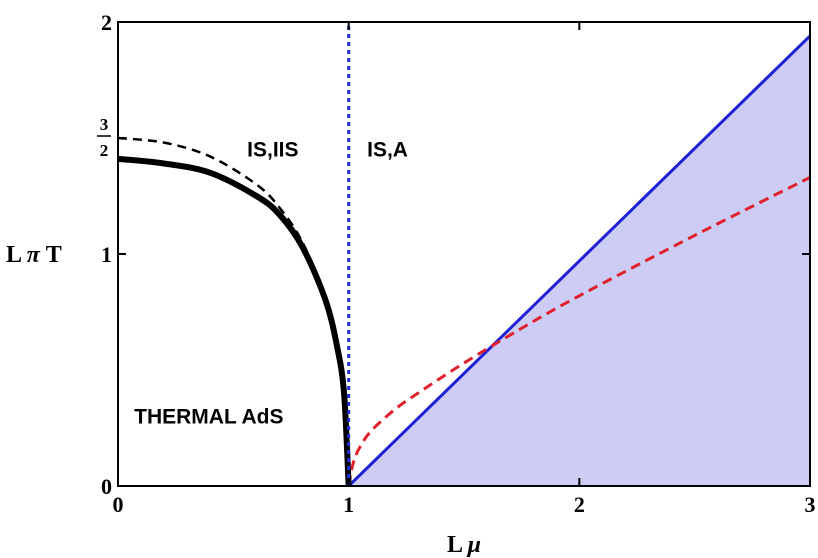 The width and height of the screenshot is (818, 558). Describe the element at coordinates (348, 504) in the screenshot. I see `x-tick-label: 1` at that location.